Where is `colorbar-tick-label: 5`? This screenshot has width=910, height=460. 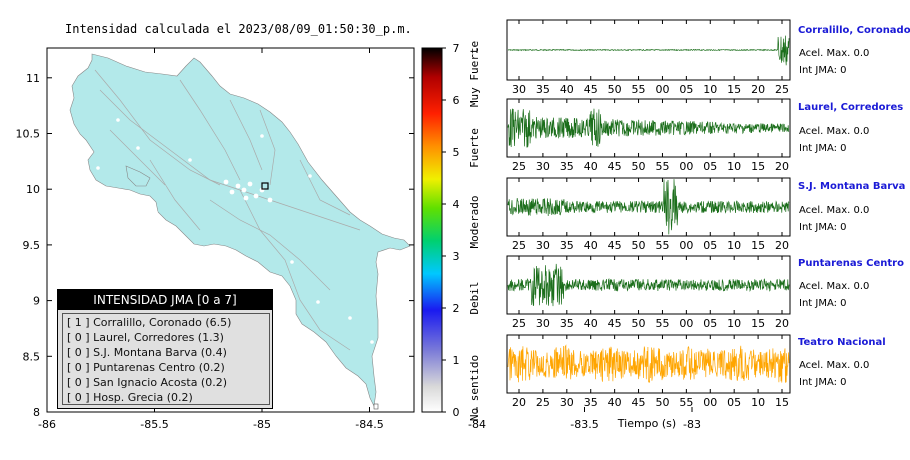
colorbar-tick-label: 5 is located at coordinates (456, 152).